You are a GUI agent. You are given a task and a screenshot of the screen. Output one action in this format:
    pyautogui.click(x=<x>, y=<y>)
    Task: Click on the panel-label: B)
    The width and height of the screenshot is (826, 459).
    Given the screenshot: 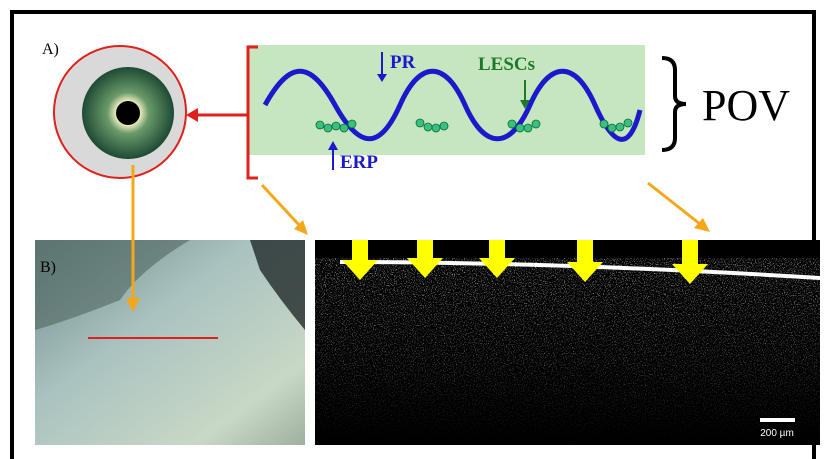 What is the action you would take?
    pyautogui.click(x=48, y=267)
    